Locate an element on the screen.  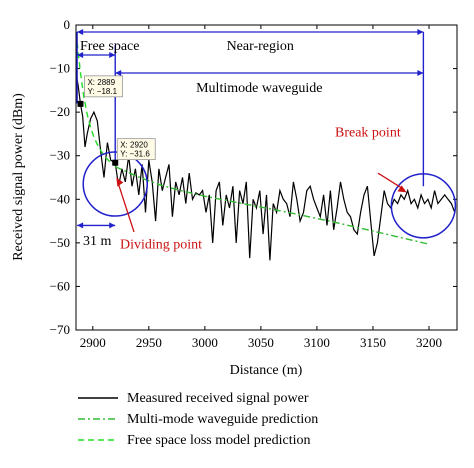
free-space-label: Free space is located at coordinates (109, 46).